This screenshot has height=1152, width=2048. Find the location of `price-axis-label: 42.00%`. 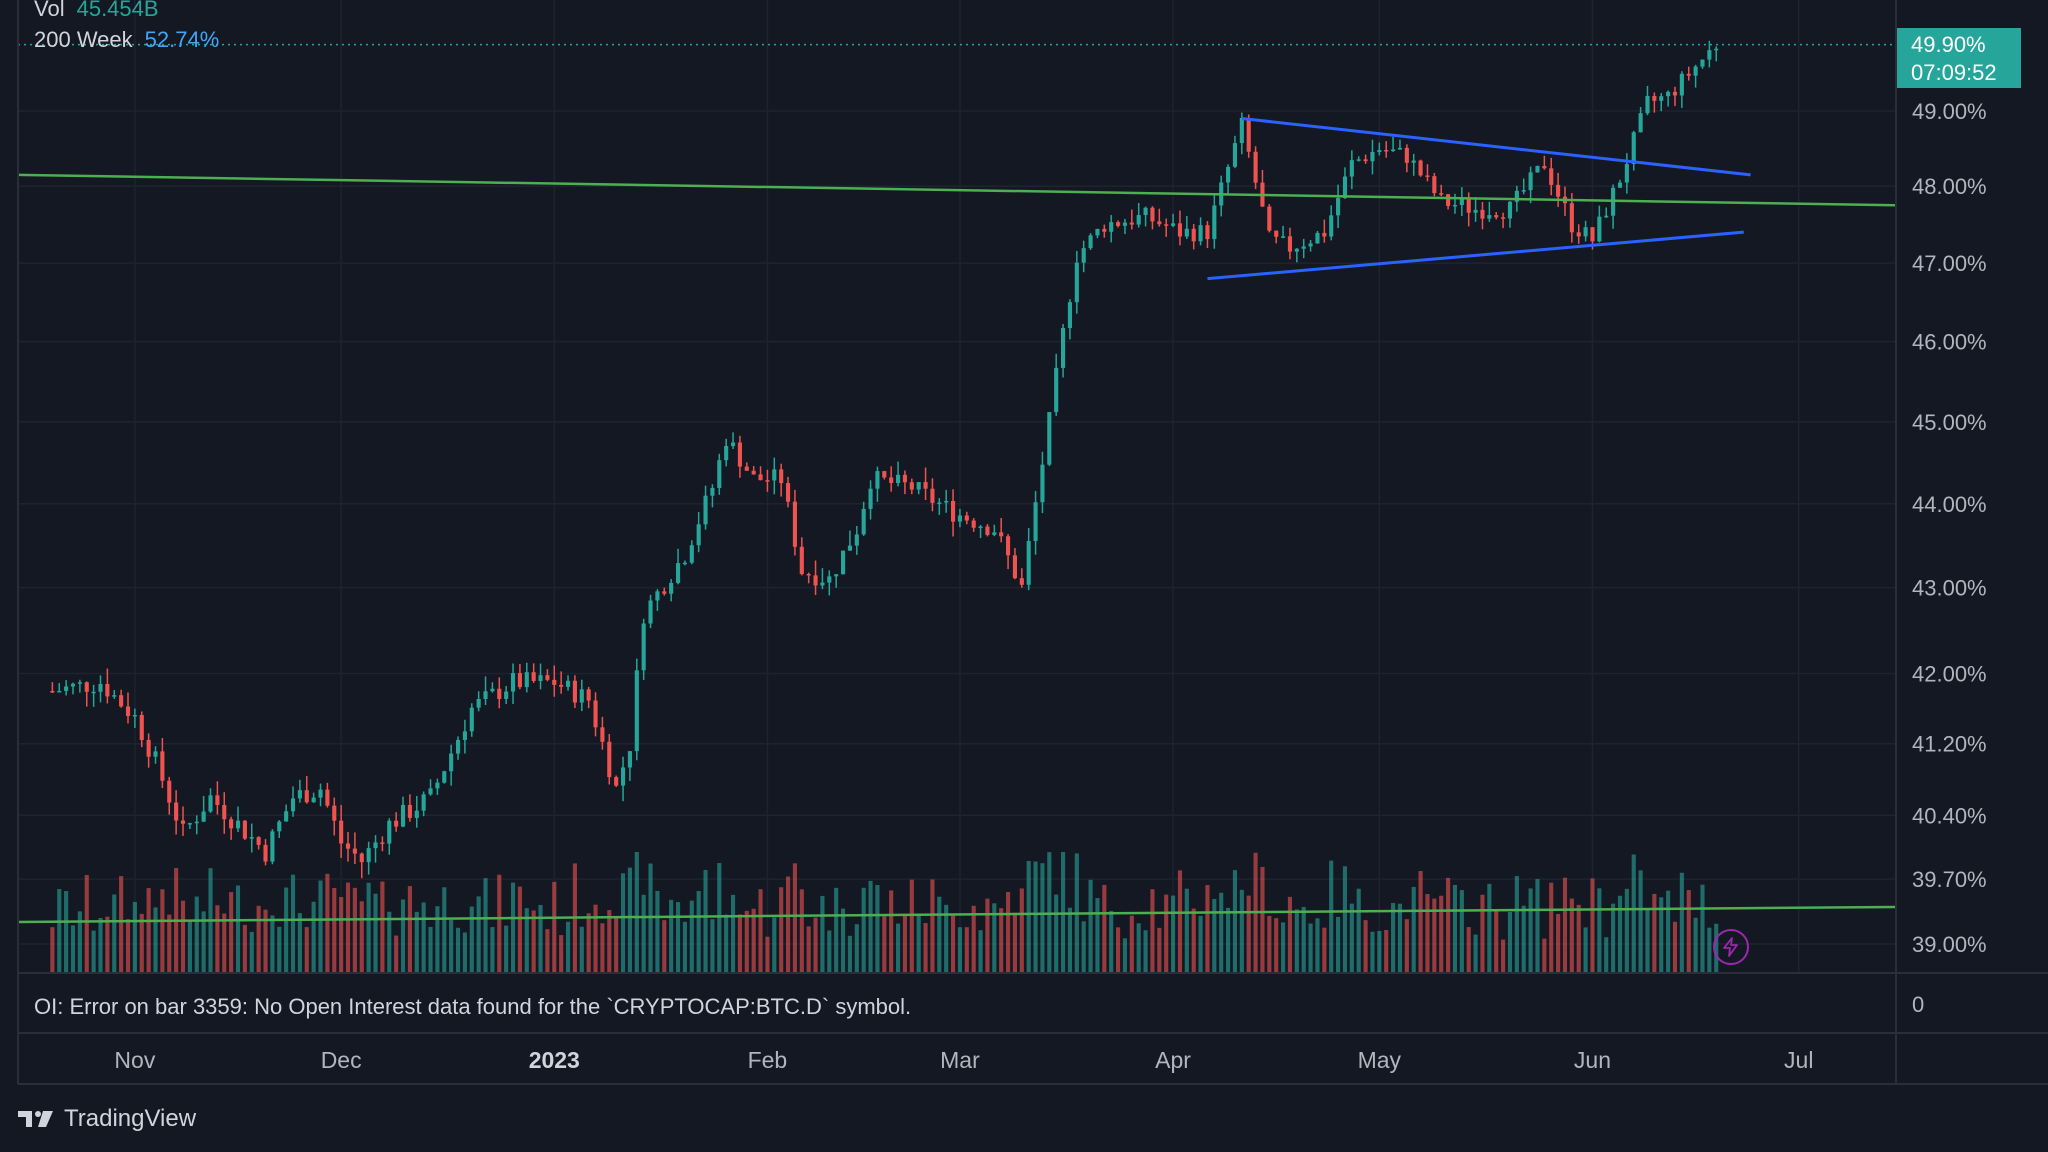

price-axis-label: 42.00% is located at coordinates (1949, 674).